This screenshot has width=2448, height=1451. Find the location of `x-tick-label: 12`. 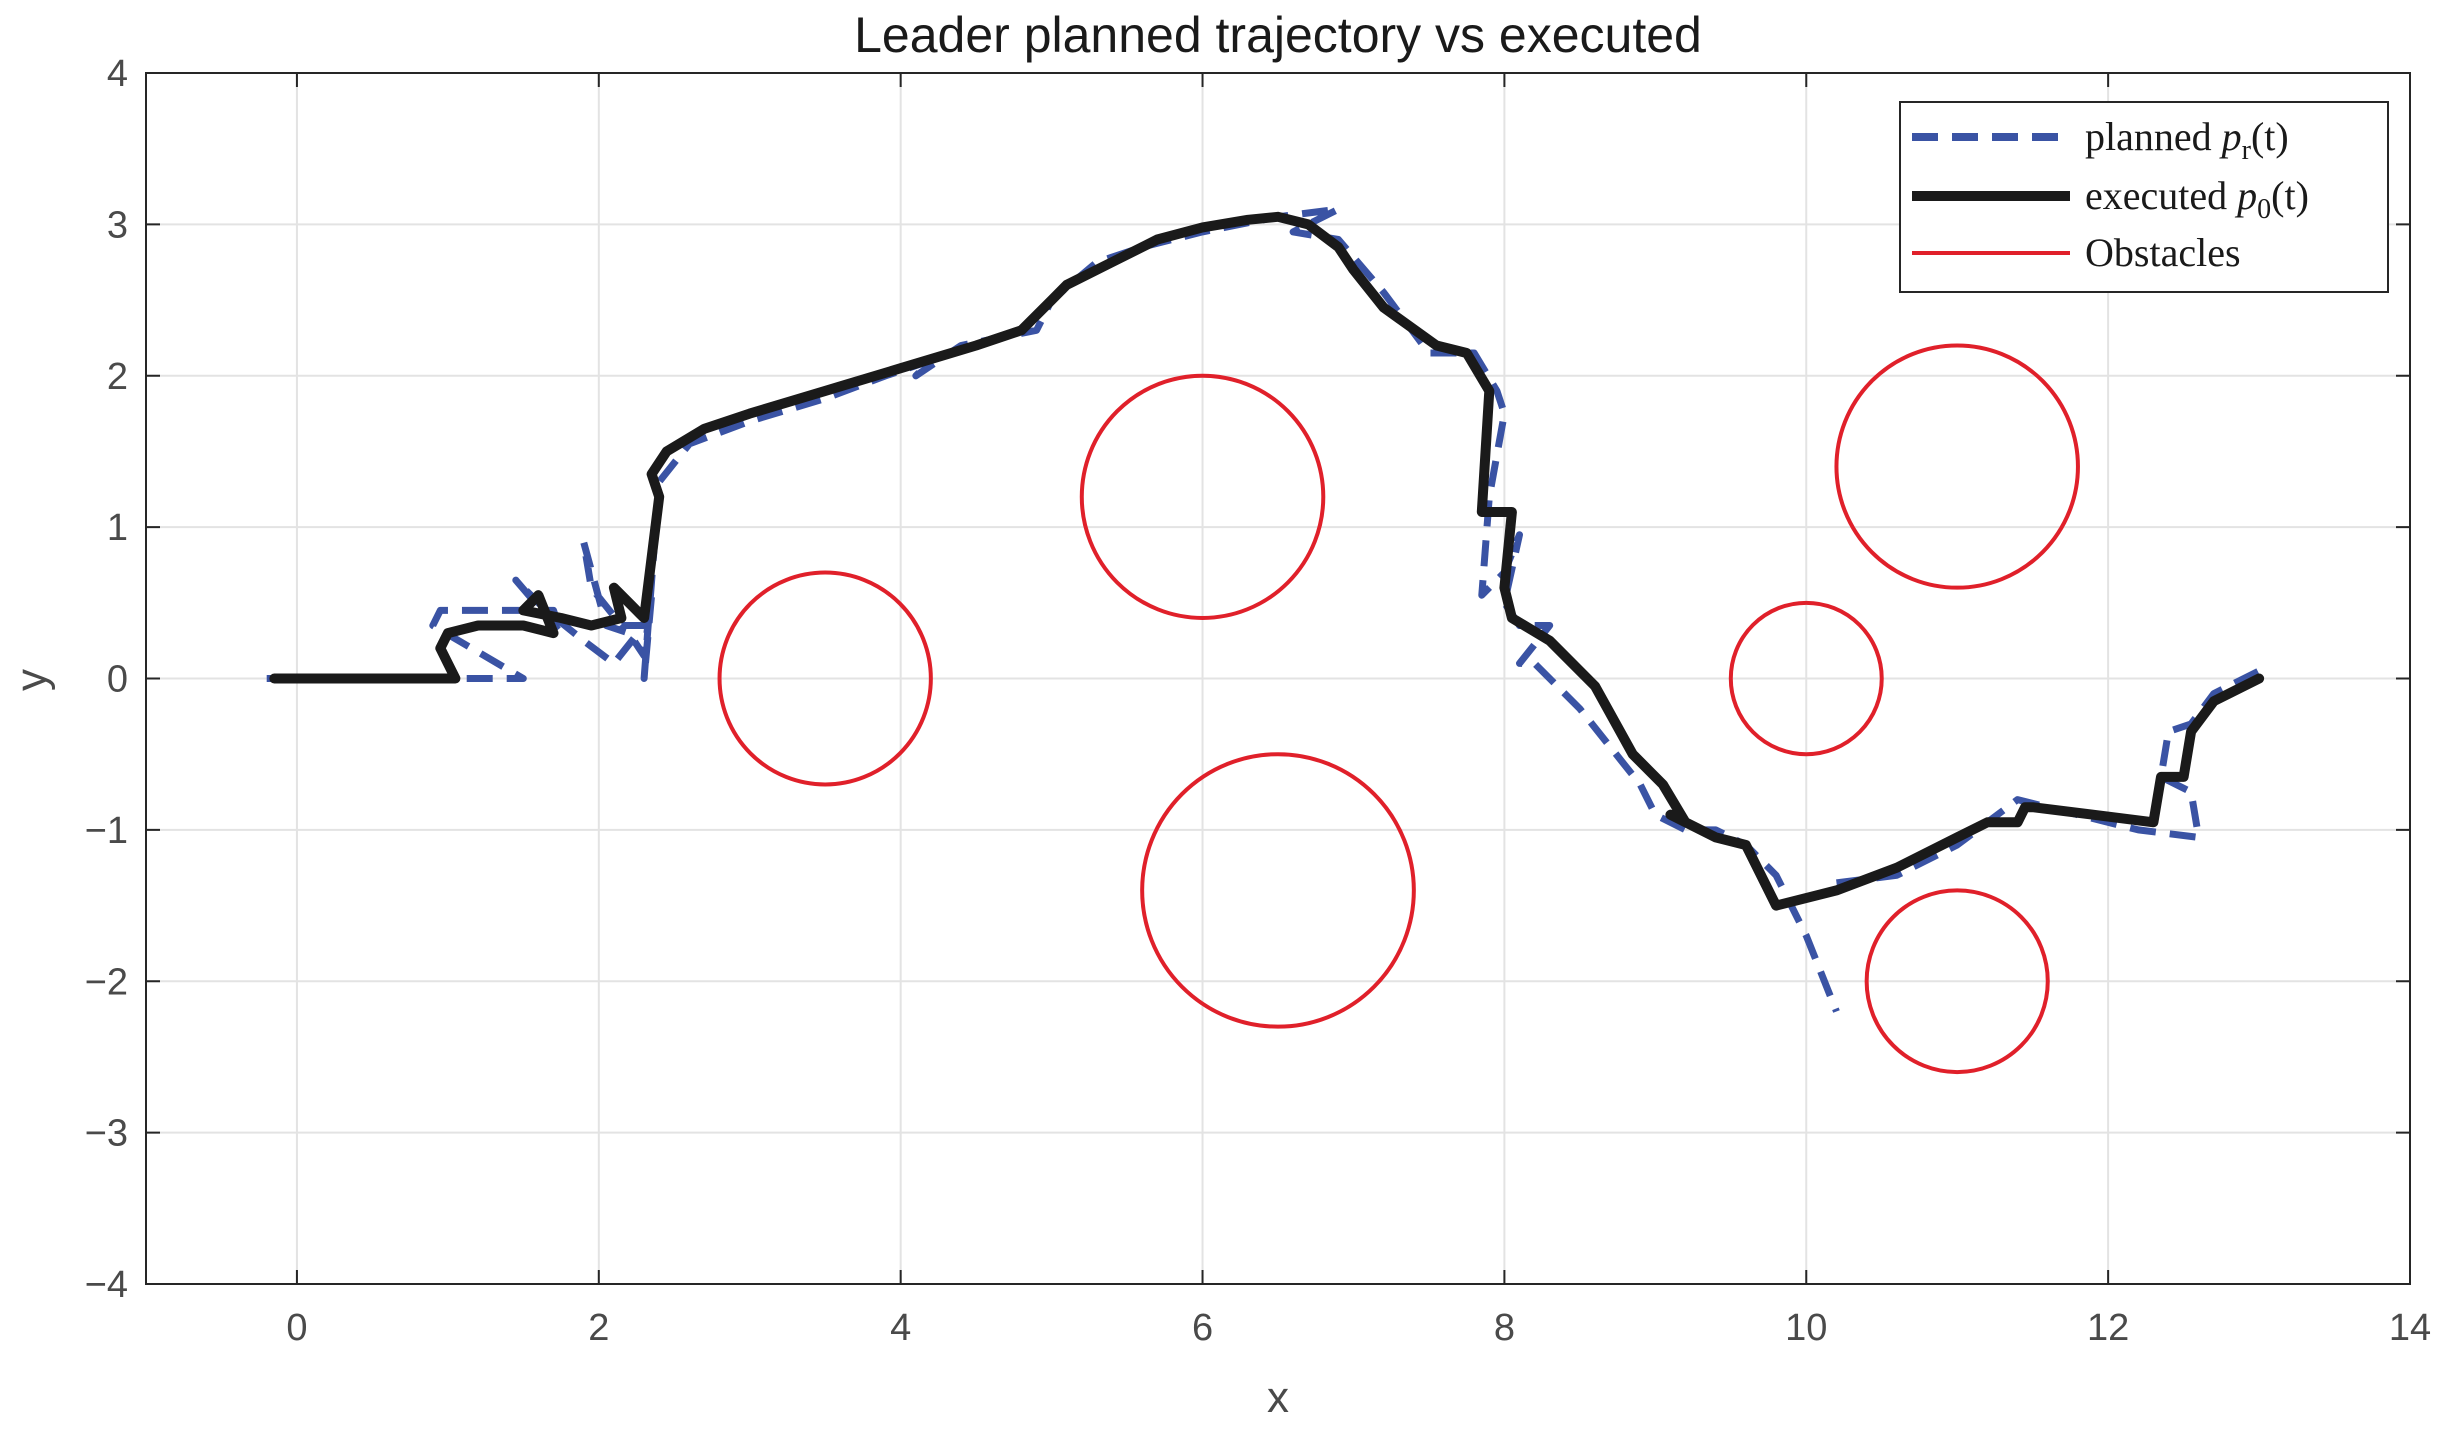

x-tick-label: 12 is located at coordinates (2108, 1328).